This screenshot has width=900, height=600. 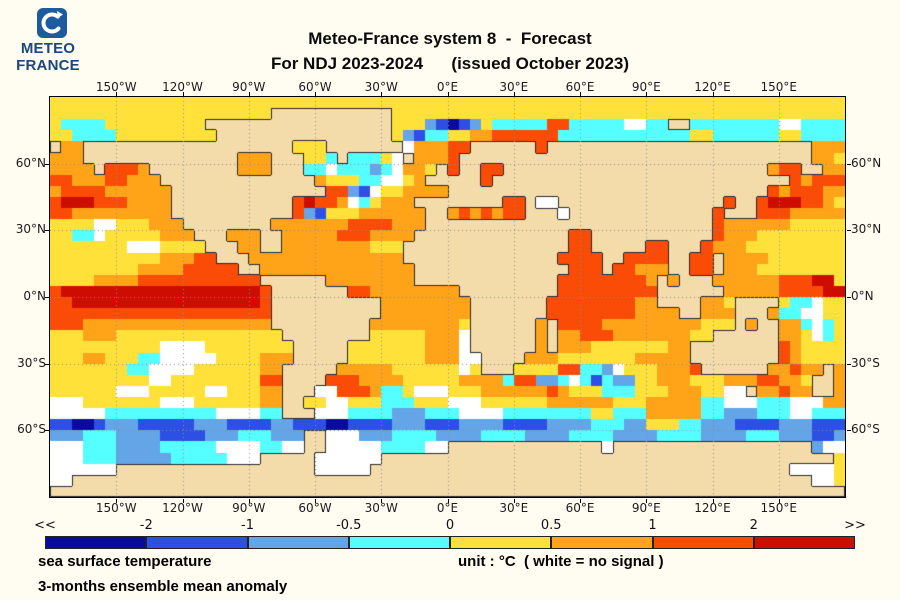 What do you see at coordinates (247, 525) in the screenshot?
I see `colorbar-tick-label: -1` at bounding box center [247, 525].